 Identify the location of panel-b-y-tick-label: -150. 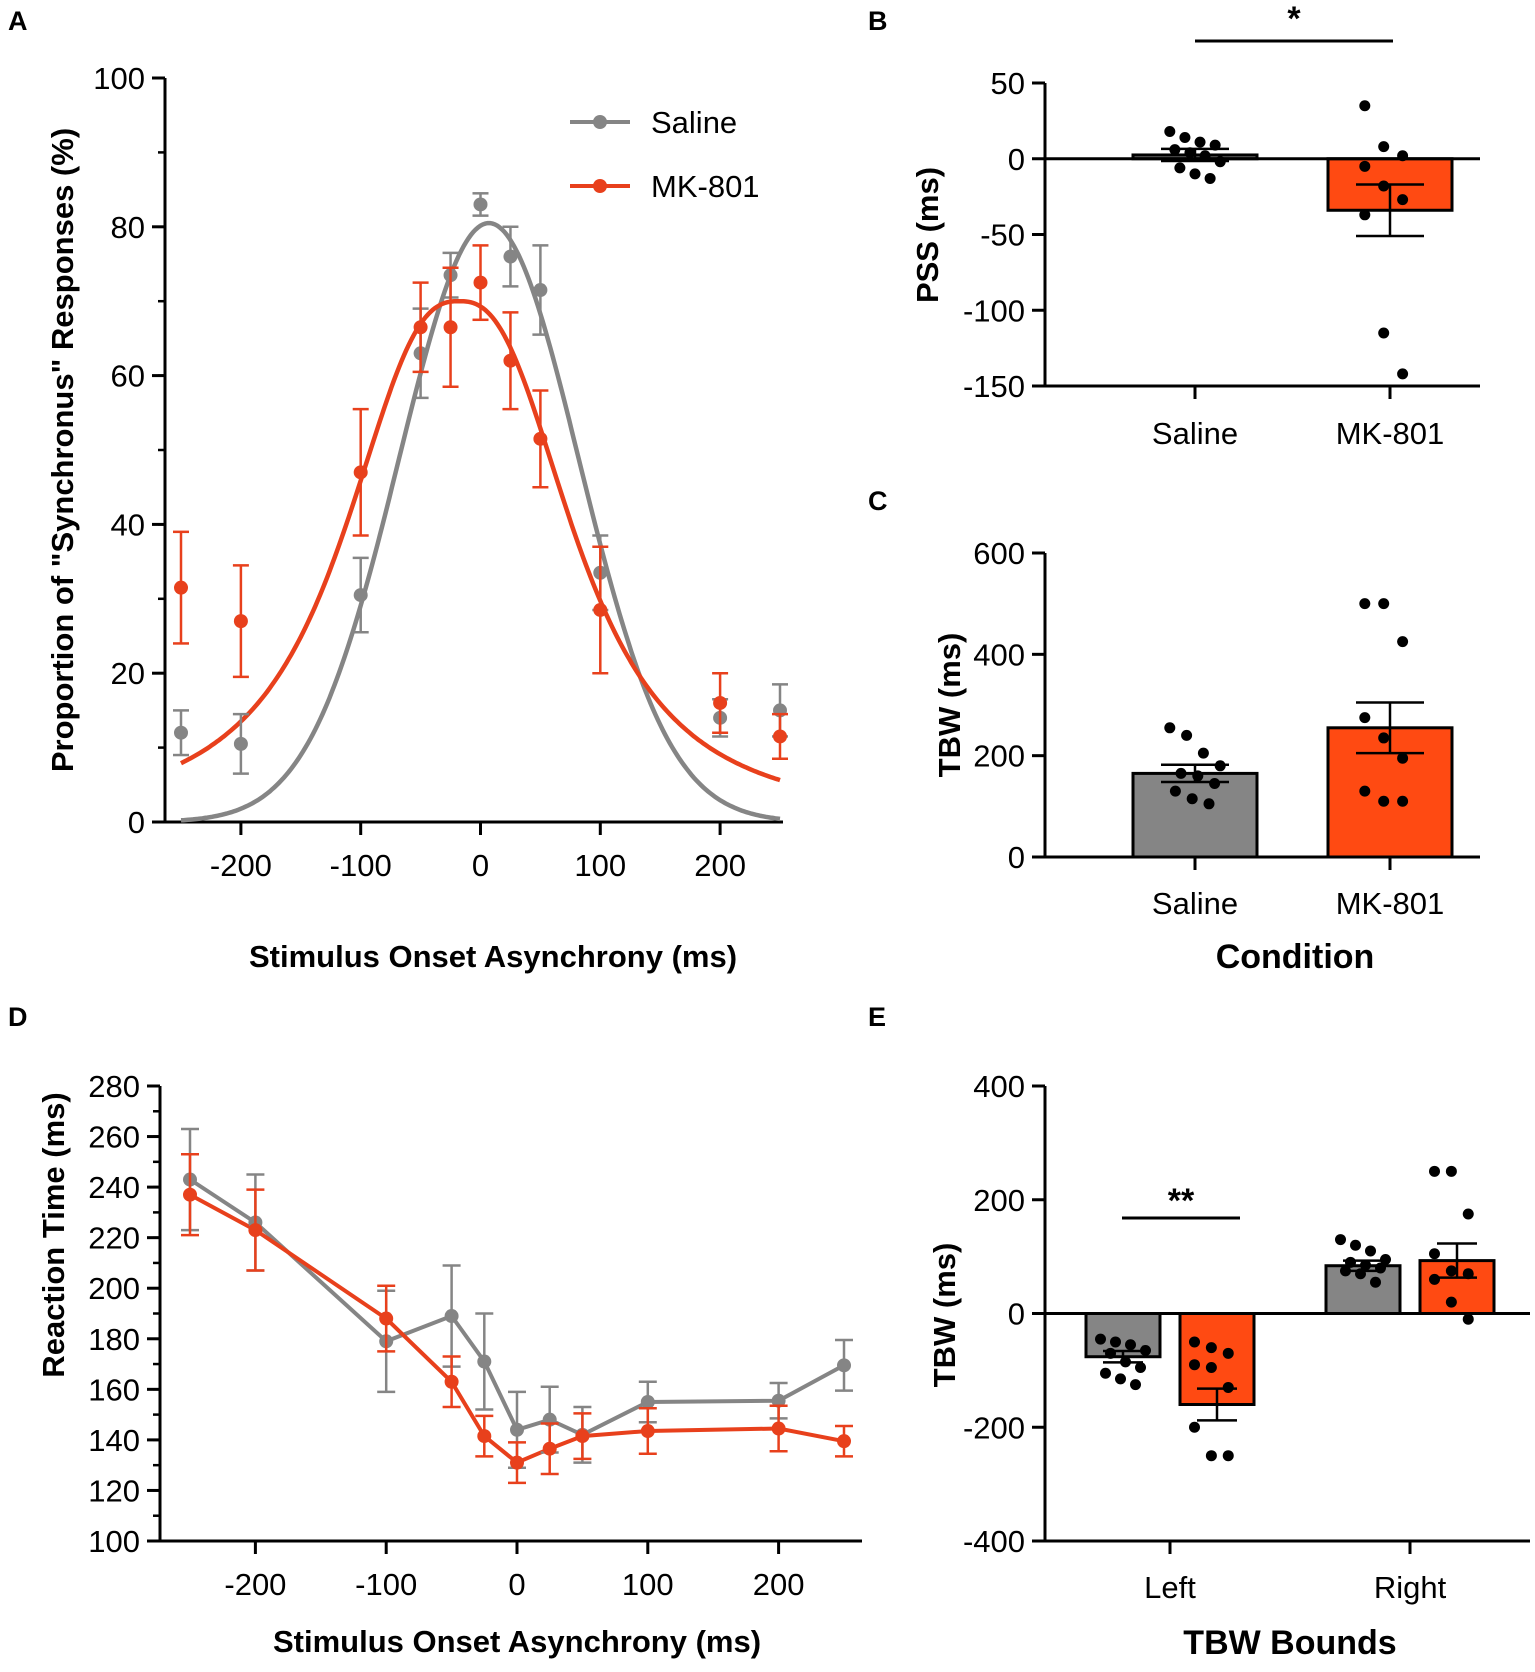
(994, 386).